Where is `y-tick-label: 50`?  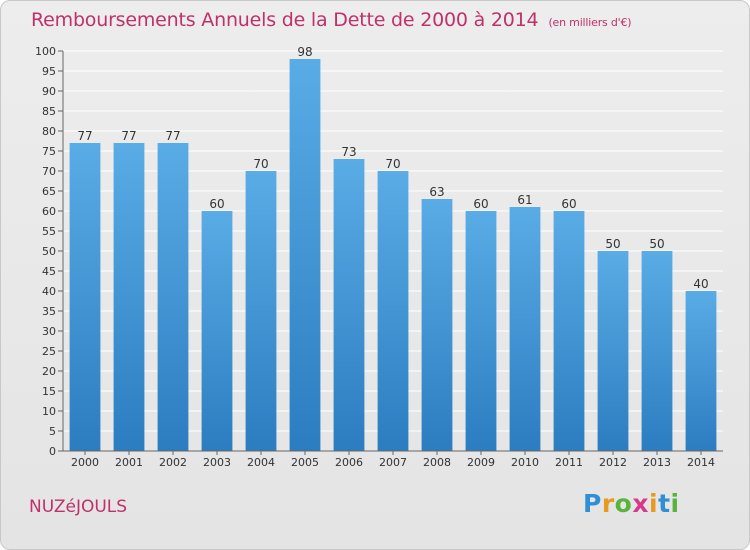 y-tick-label: 50 is located at coordinates (49, 251).